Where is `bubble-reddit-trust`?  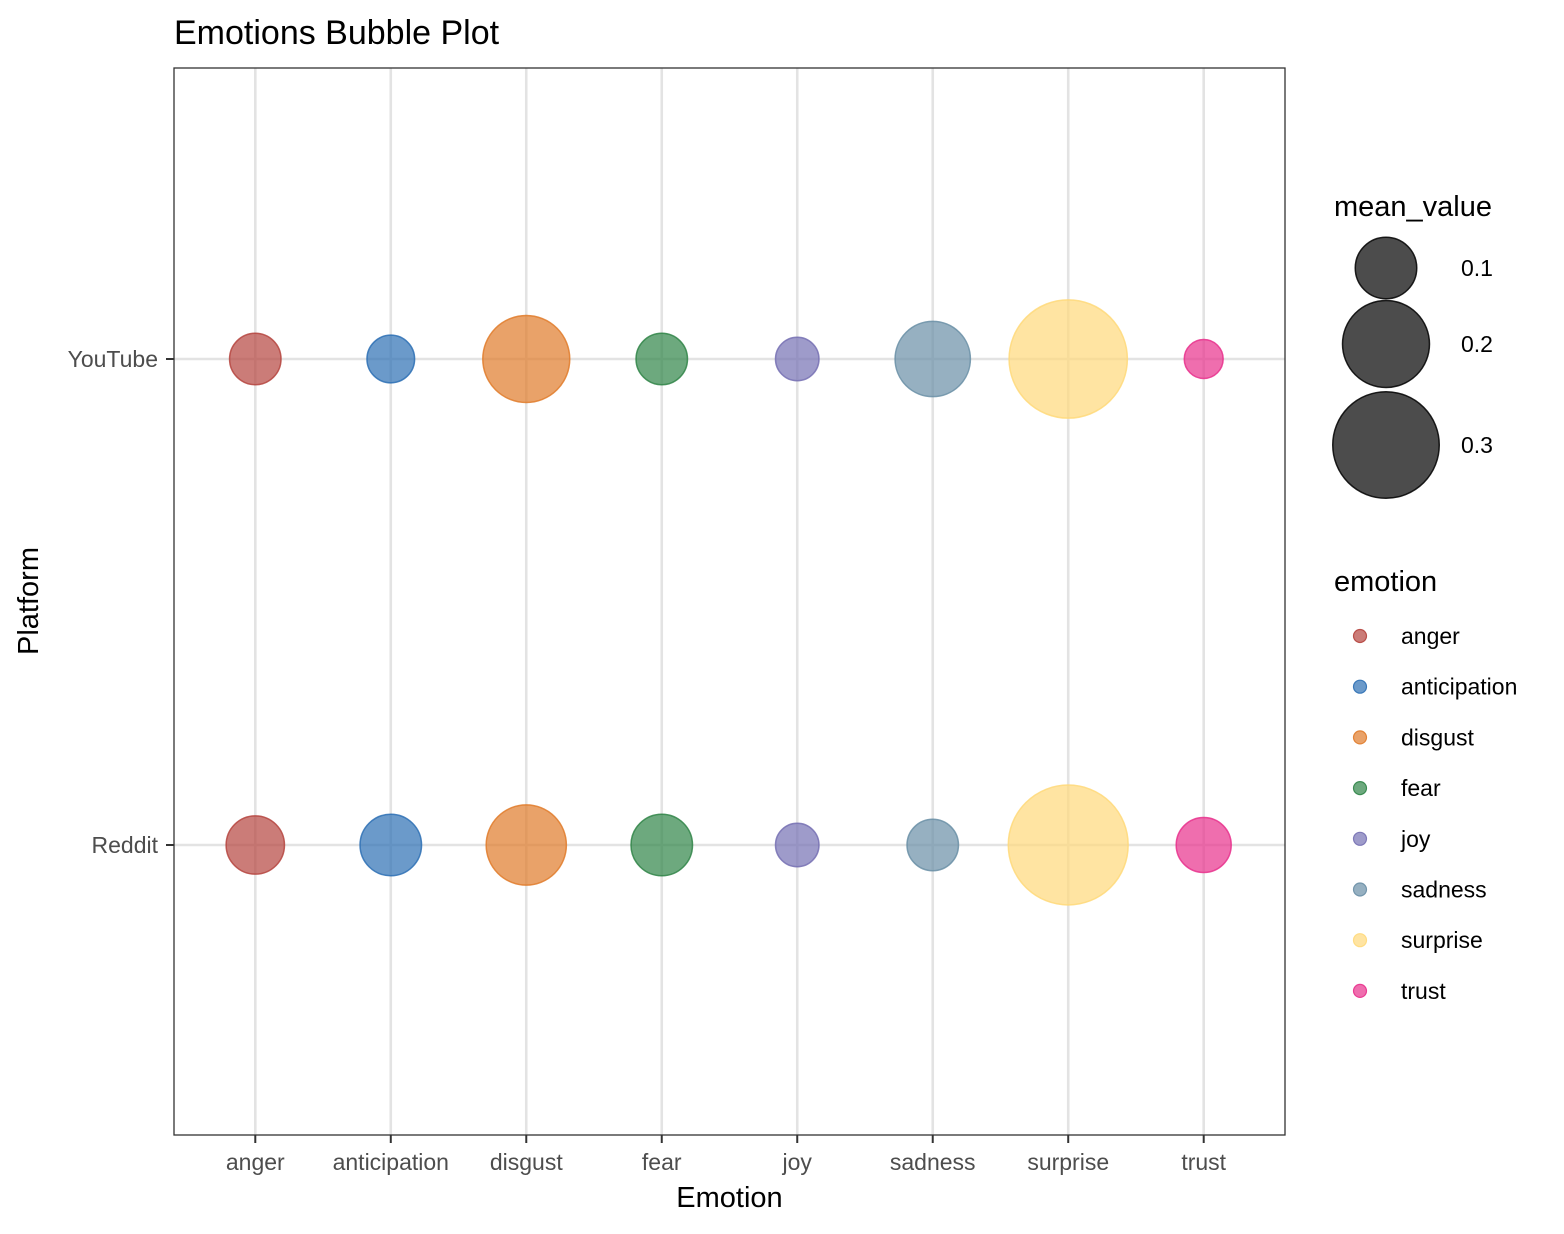
bubble-reddit-trust is located at coordinates (1203, 845).